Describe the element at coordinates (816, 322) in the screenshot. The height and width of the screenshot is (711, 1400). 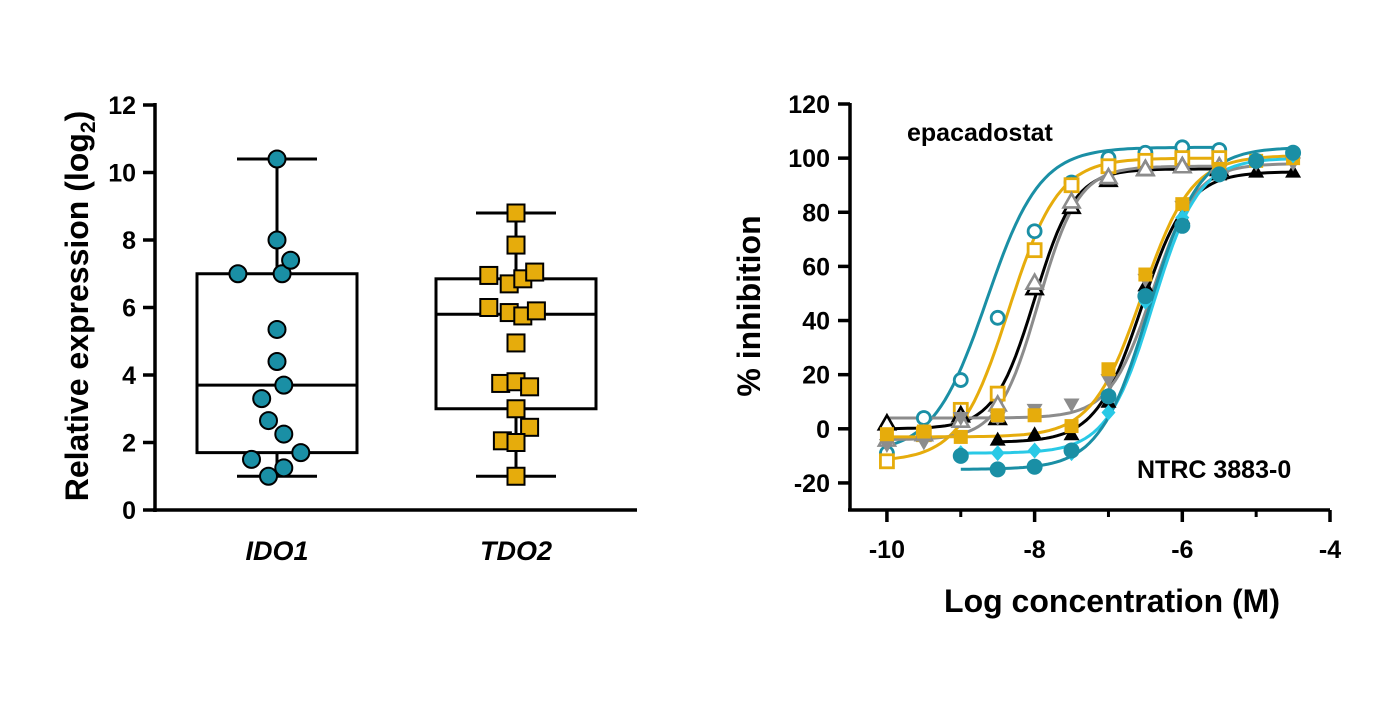
I see `right-y-tick-label: 40` at that location.